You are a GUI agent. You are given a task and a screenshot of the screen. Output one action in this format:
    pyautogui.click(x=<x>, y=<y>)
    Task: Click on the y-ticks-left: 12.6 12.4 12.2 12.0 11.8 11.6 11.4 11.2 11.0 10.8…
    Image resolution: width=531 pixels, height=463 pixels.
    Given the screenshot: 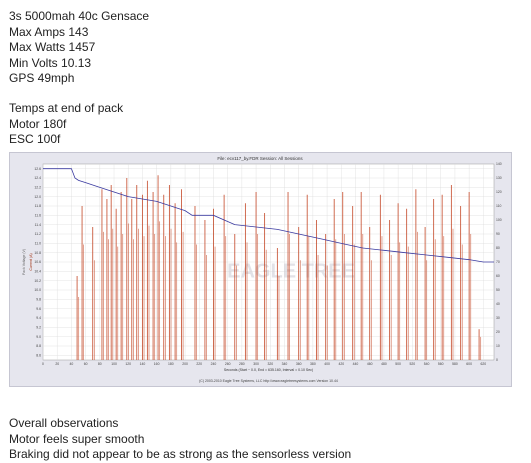 What is the action you would take?
    pyautogui.click(x=37, y=262)
    